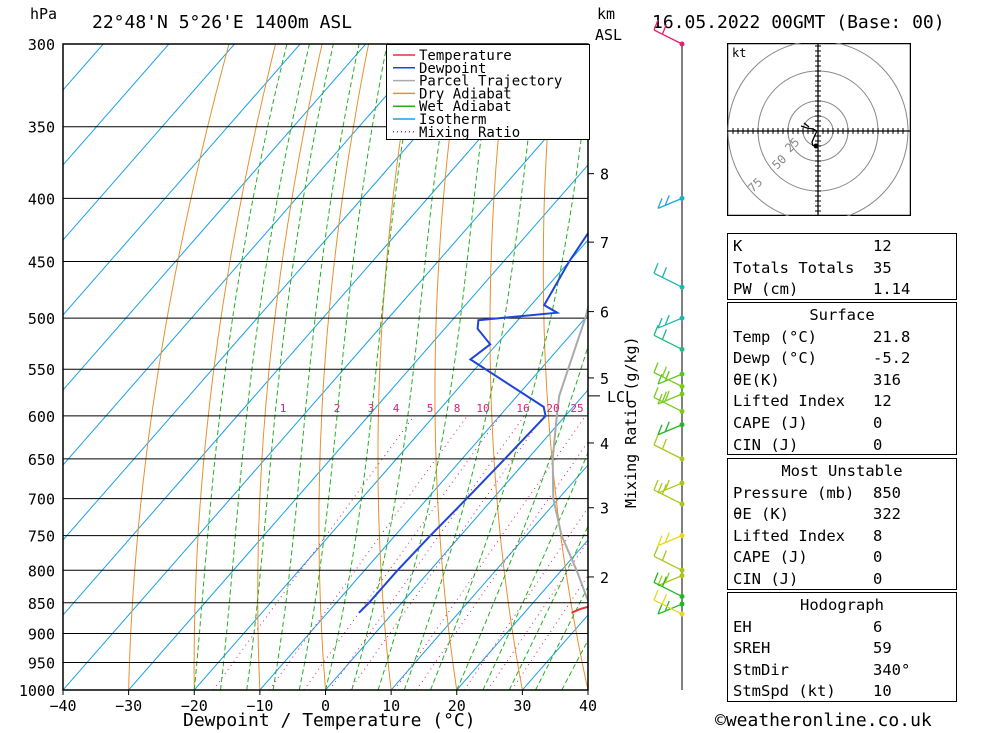 The image size is (1000, 733). Describe the element at coordinates (41, 199) in the screenshot. I see `pressure-tick-label: 400` at that location.